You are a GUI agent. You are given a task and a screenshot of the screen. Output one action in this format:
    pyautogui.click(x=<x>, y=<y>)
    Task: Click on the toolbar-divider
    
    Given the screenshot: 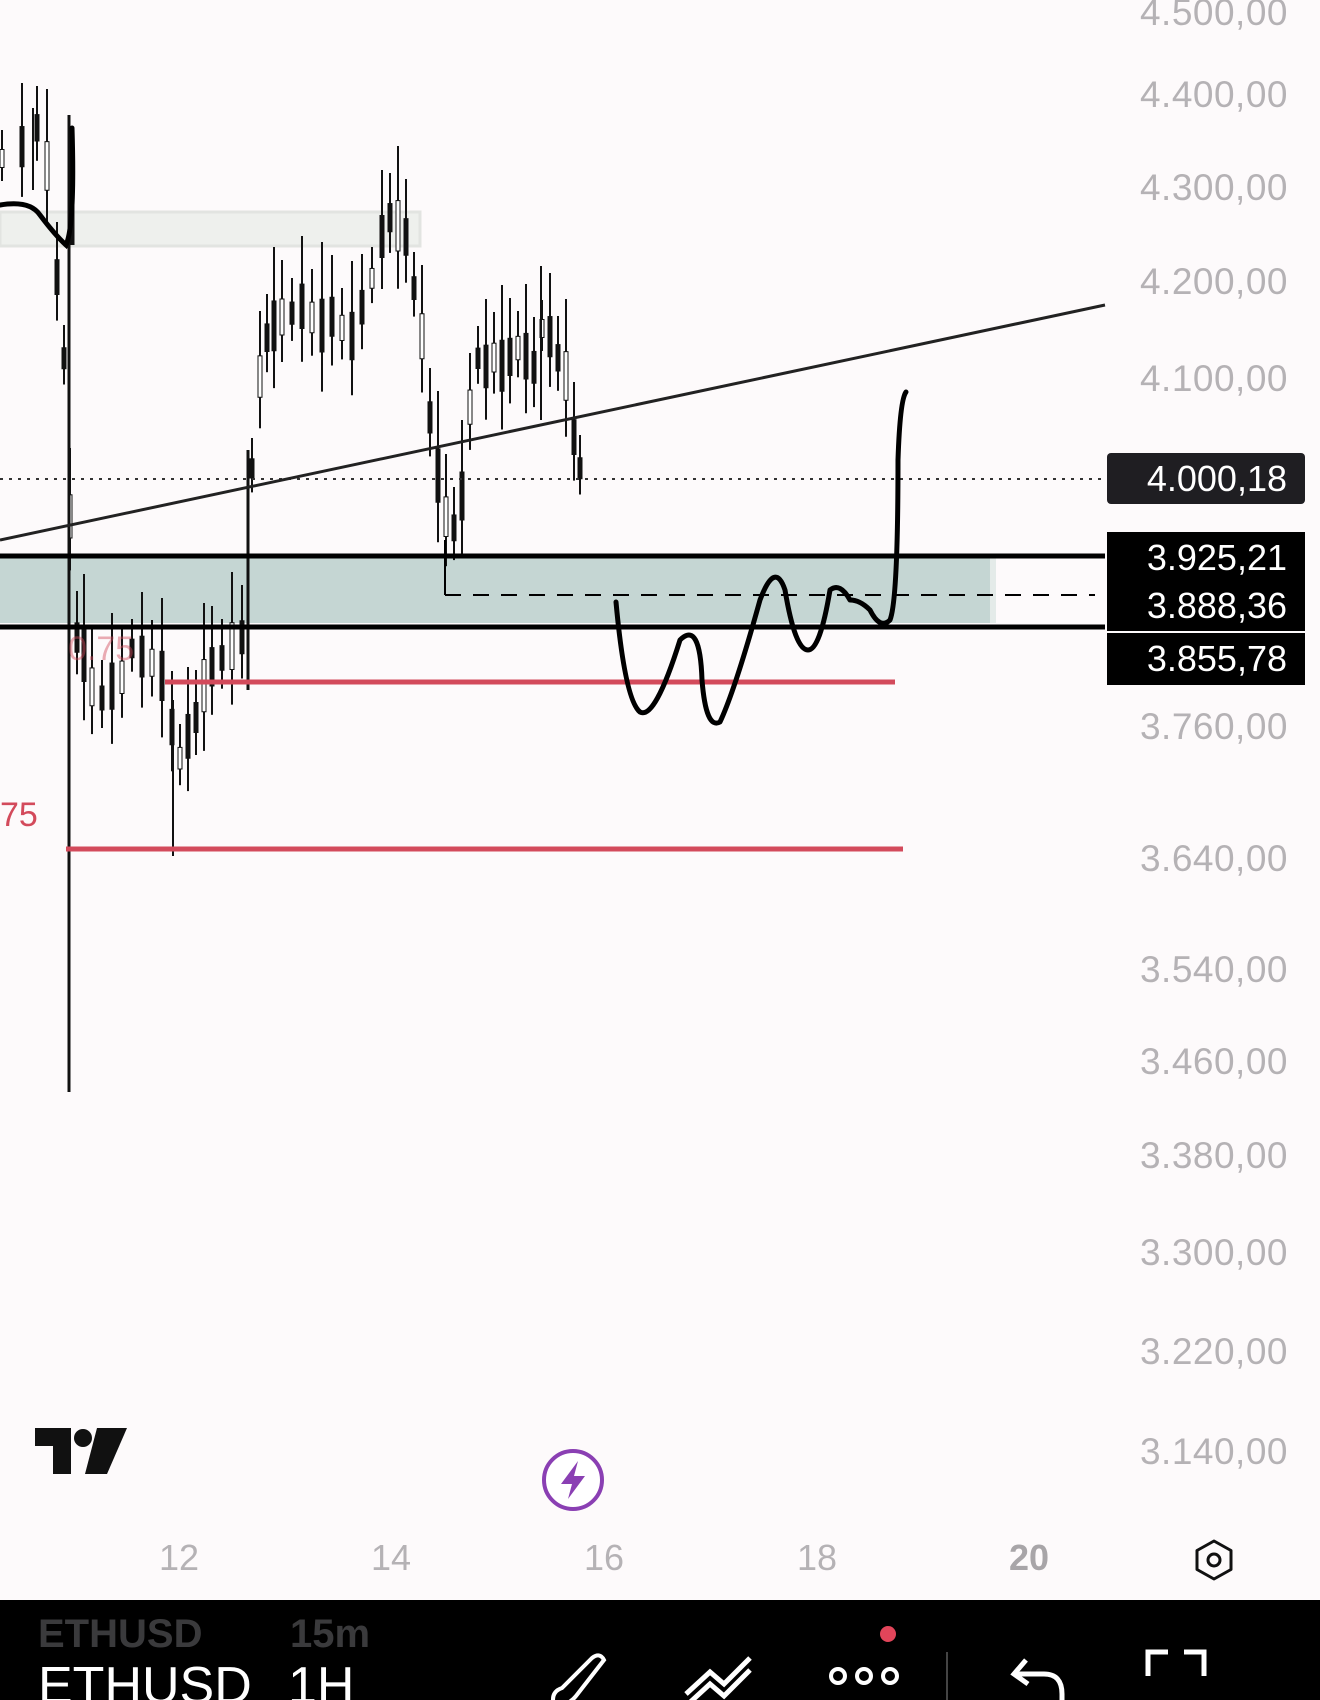 What is the action you would take?
    pyautogui.click(x=947, y=1676)
    